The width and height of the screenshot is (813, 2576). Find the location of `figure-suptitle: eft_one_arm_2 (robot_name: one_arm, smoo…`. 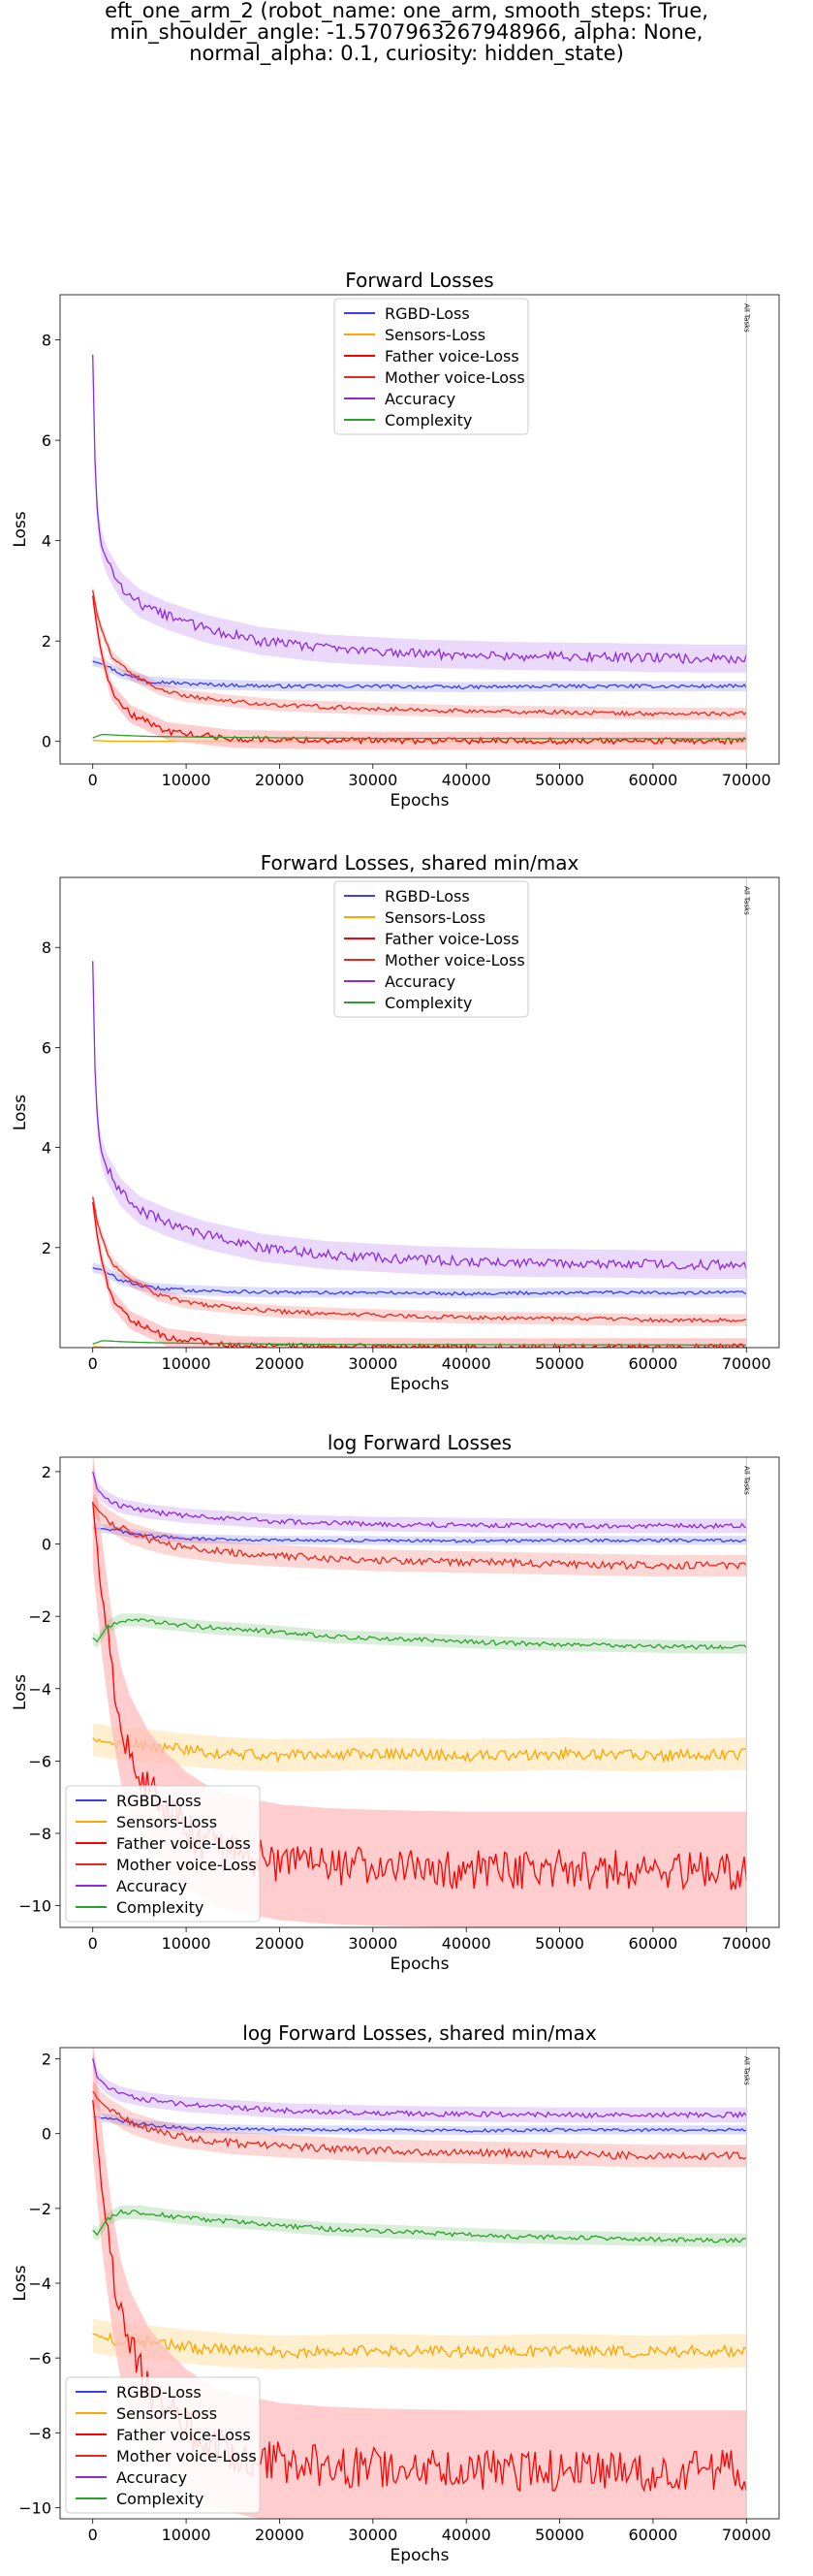

figure-suptitle: eft_one_arm_2 (robot_name: one_arm, smoo… is located at coordinates (406, 32).